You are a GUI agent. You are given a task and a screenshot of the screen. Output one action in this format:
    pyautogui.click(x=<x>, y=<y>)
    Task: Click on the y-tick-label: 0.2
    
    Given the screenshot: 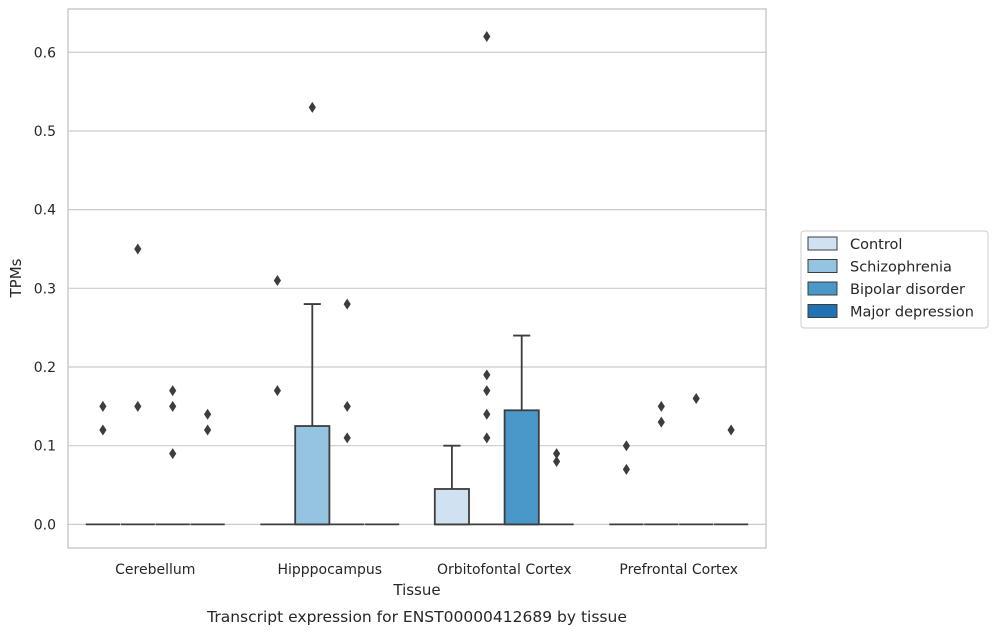 What is the action you would take?
    pyautogui.click(x=45, y=368)
    